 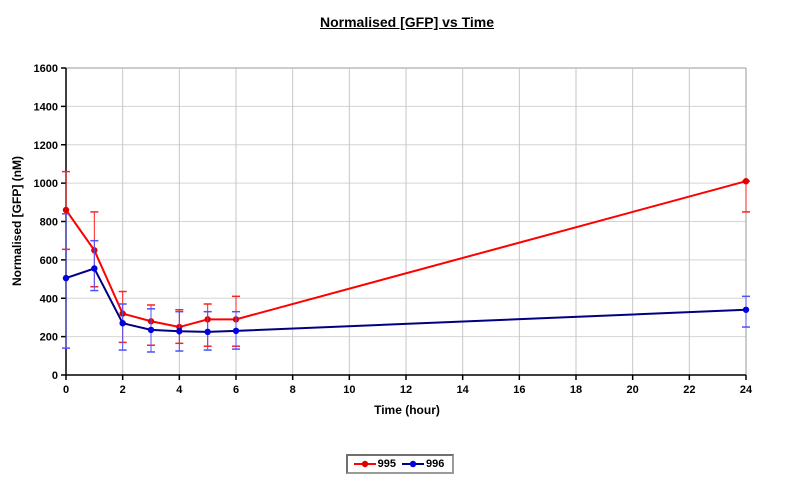 I want to click on series-996-markers, so click(x=406, y=300).